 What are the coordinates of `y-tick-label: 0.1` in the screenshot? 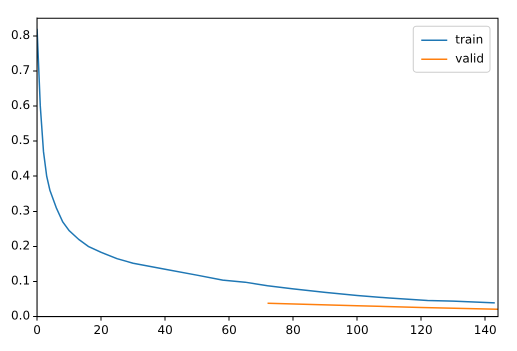 It's located at (20, 281).